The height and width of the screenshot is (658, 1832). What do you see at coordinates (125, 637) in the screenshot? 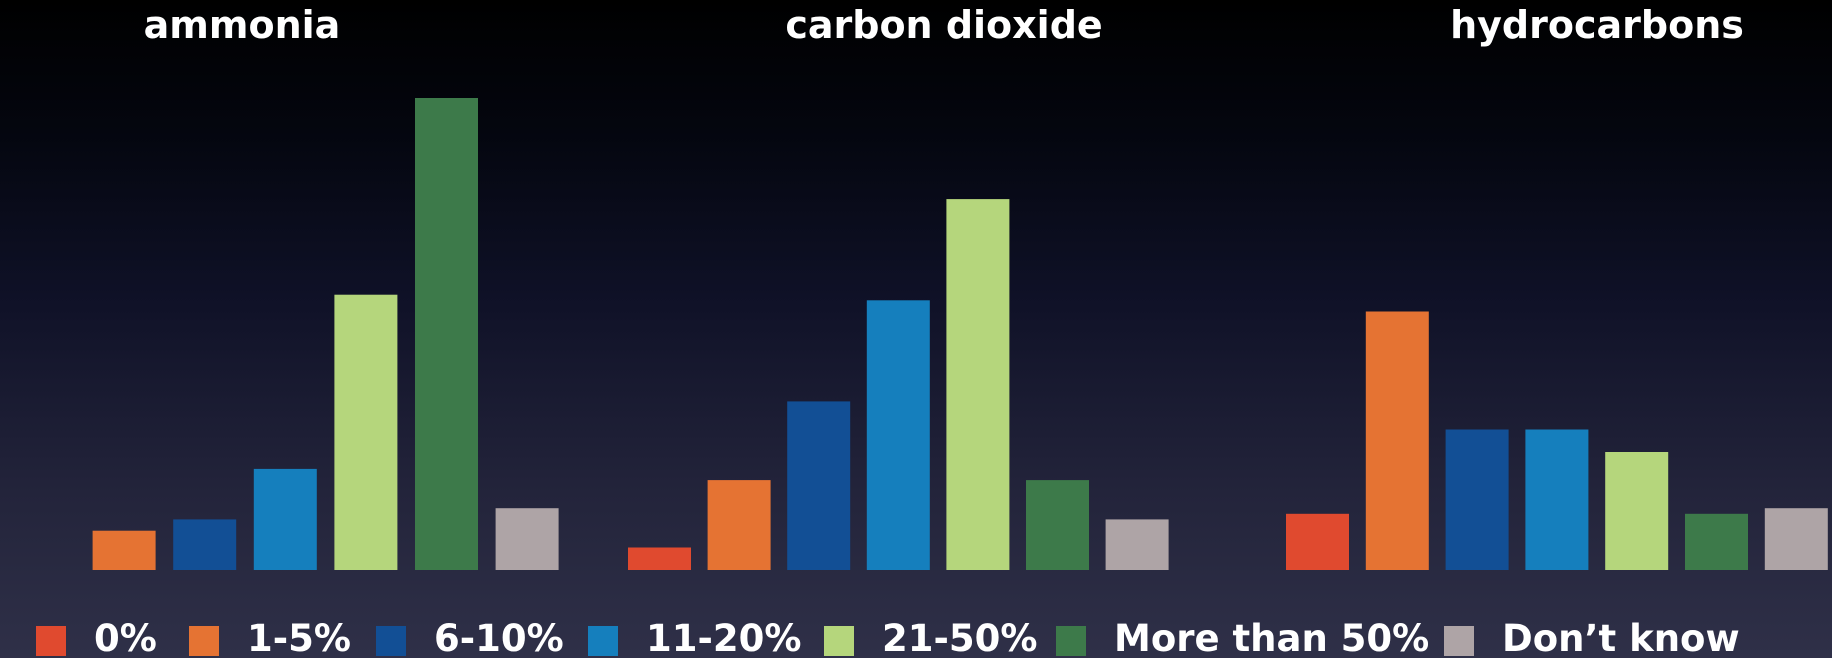
I see `legend-label: 0%` at bounding box center [125, 637].